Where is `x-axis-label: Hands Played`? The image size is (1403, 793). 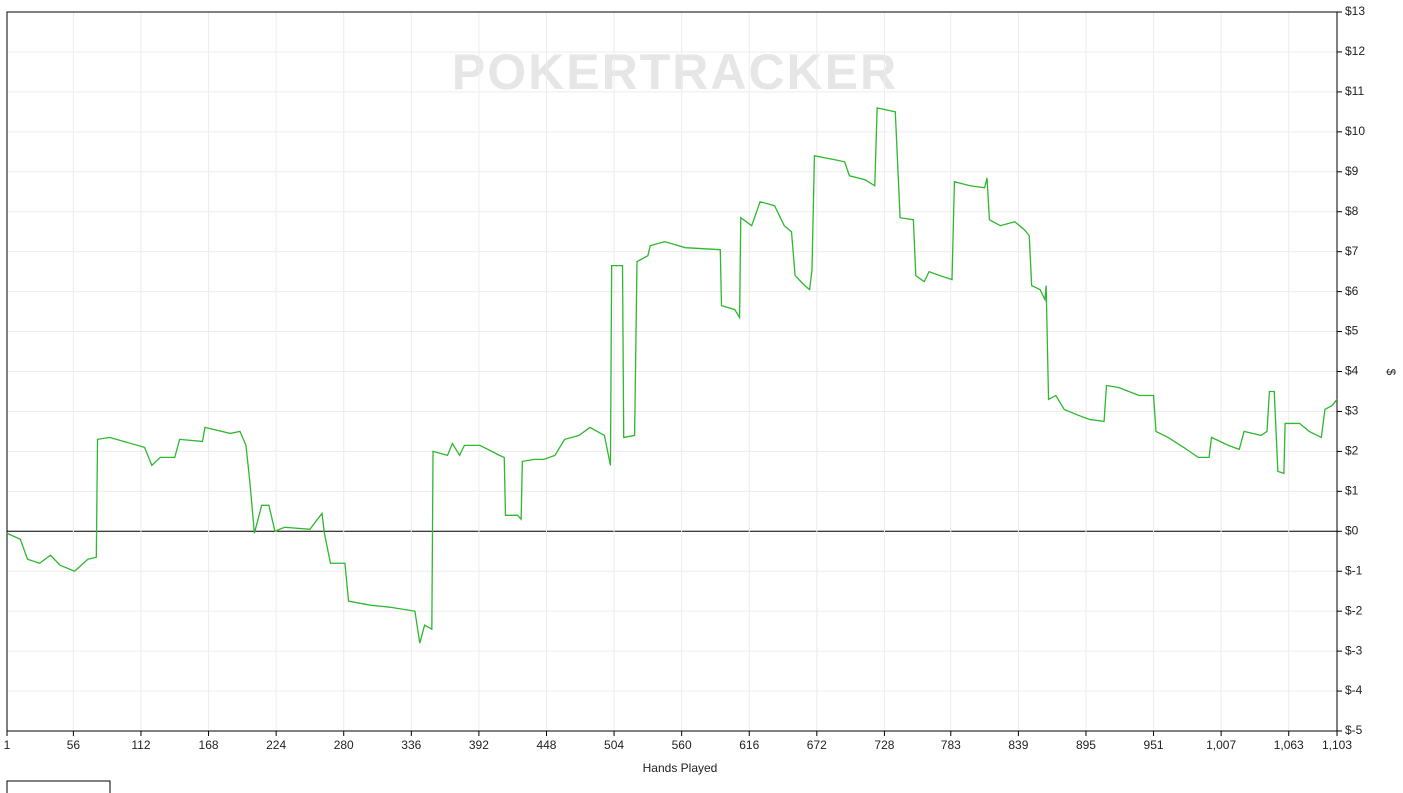
x-axis-label: Hands Played is located at coordinates (680, 768).